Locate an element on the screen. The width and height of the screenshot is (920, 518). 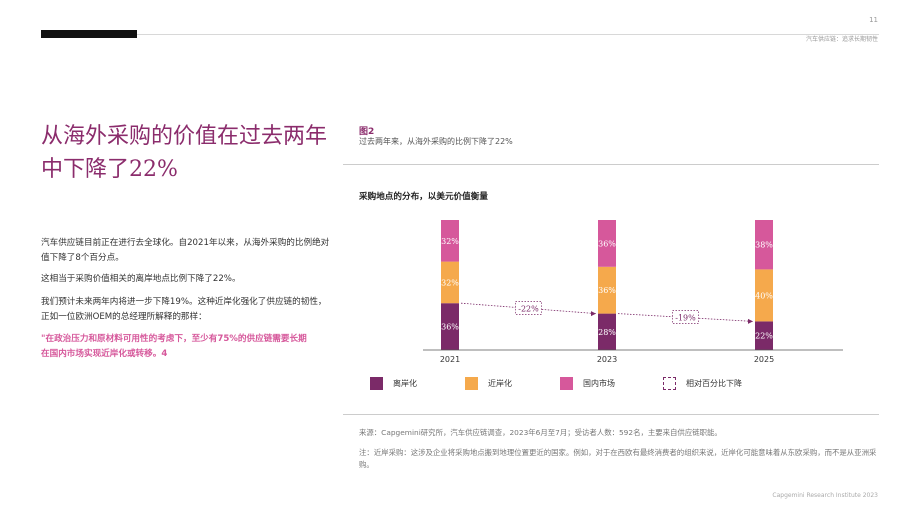
bar-value-label: 38% is located at coordinates (764, 245).